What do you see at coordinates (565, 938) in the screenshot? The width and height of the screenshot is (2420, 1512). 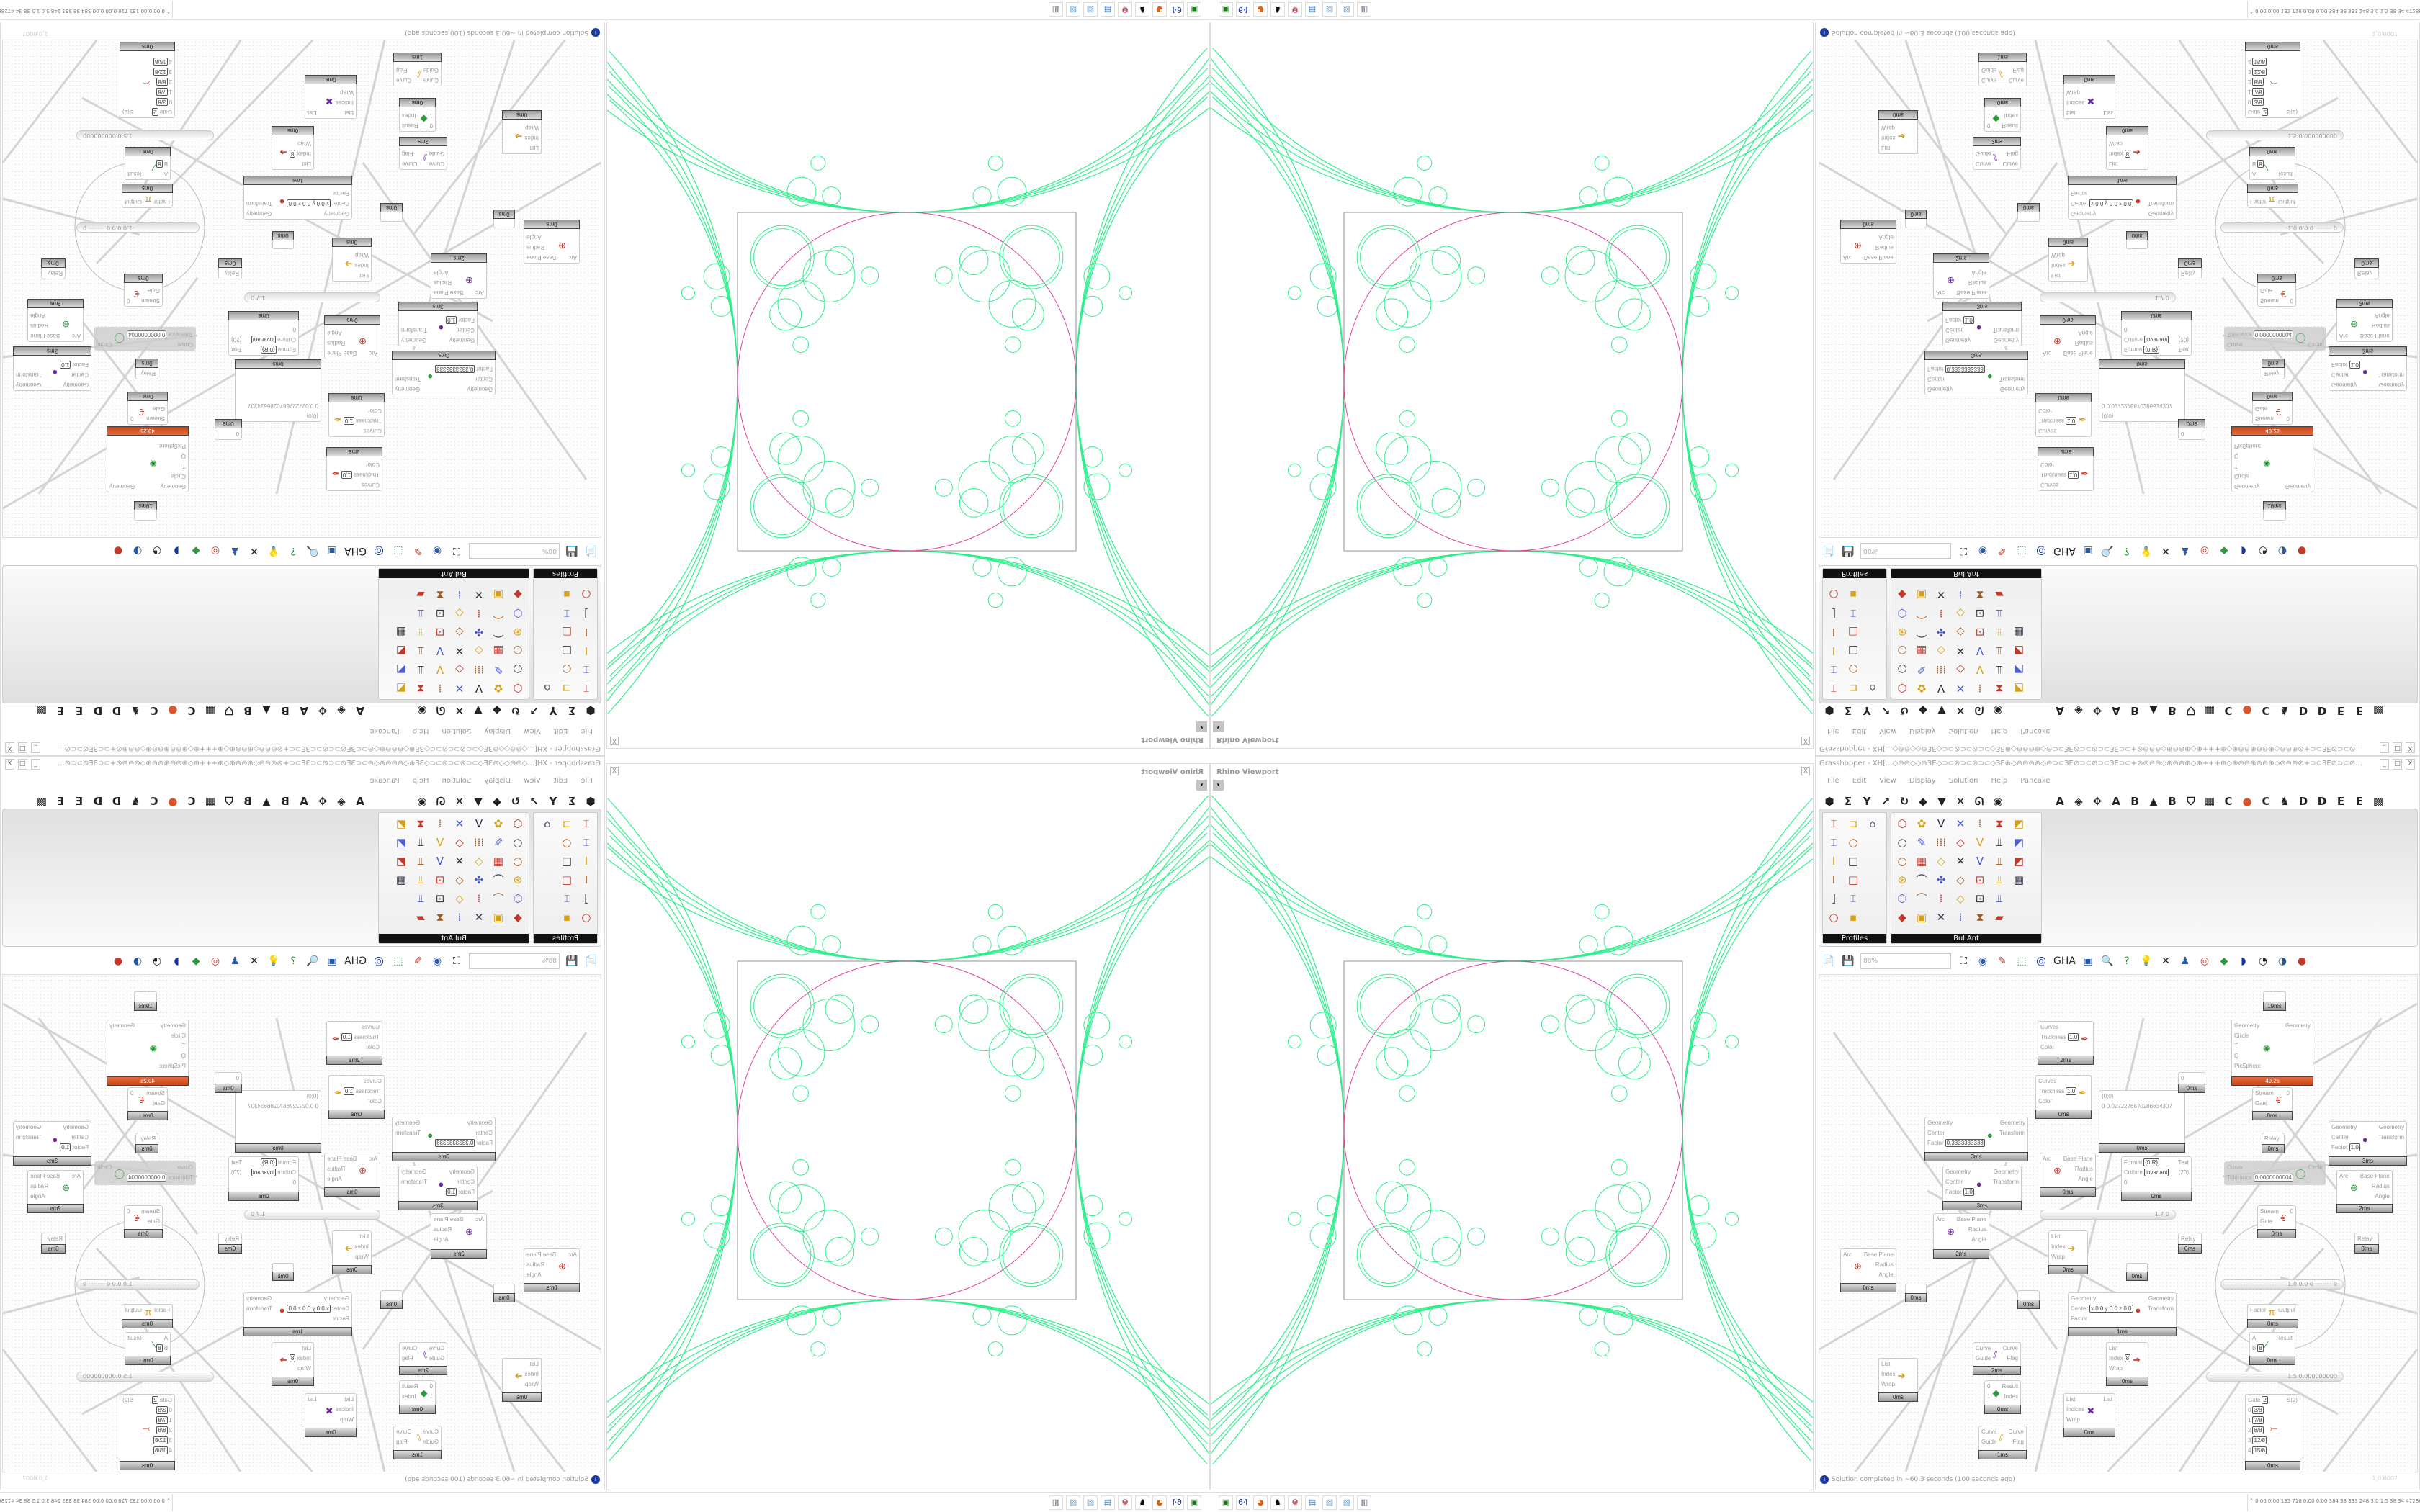 I see `panel-label-profiles: Profiles` at bounding box center [565, 938].